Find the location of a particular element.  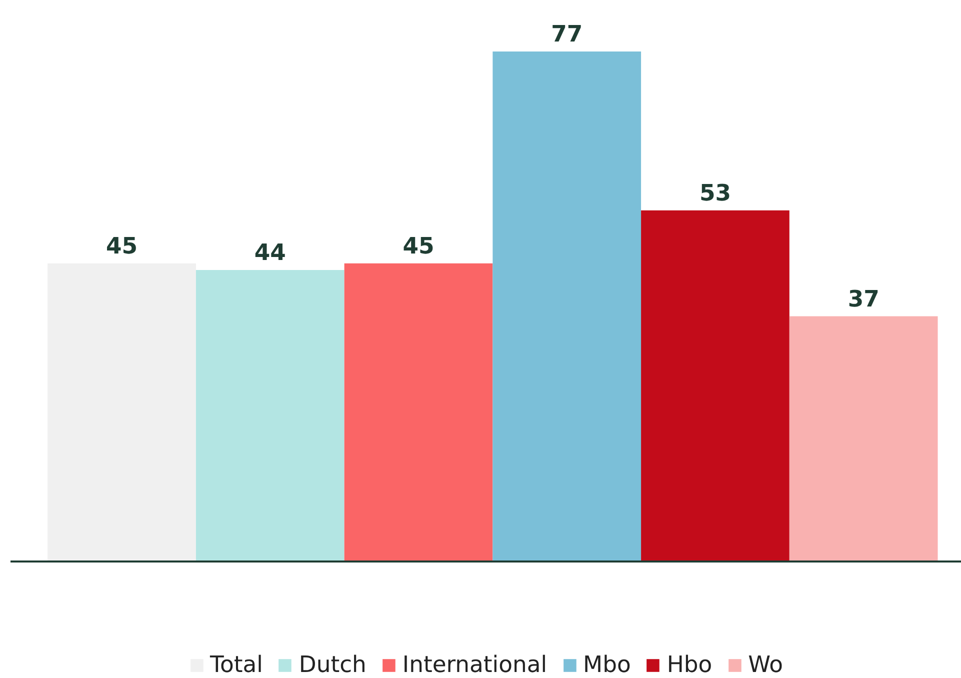

legend-label: Hbo is located at coordinates (689, 665).